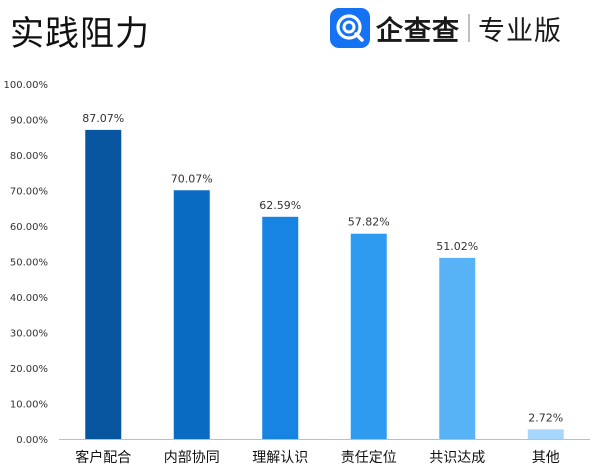 The height and width of the screenshot is (476, 605). I want to click on data-label: 87.07%, so click(103, 118).